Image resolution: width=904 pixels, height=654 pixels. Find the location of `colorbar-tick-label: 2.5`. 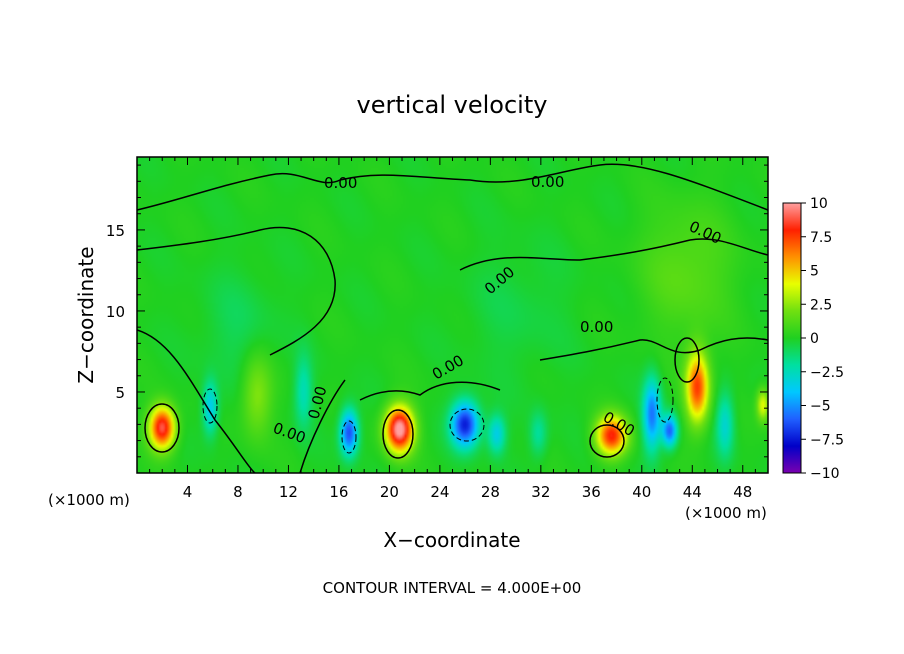

colorbar-tick-label: 2.5 is located at coordinates (821, 305).